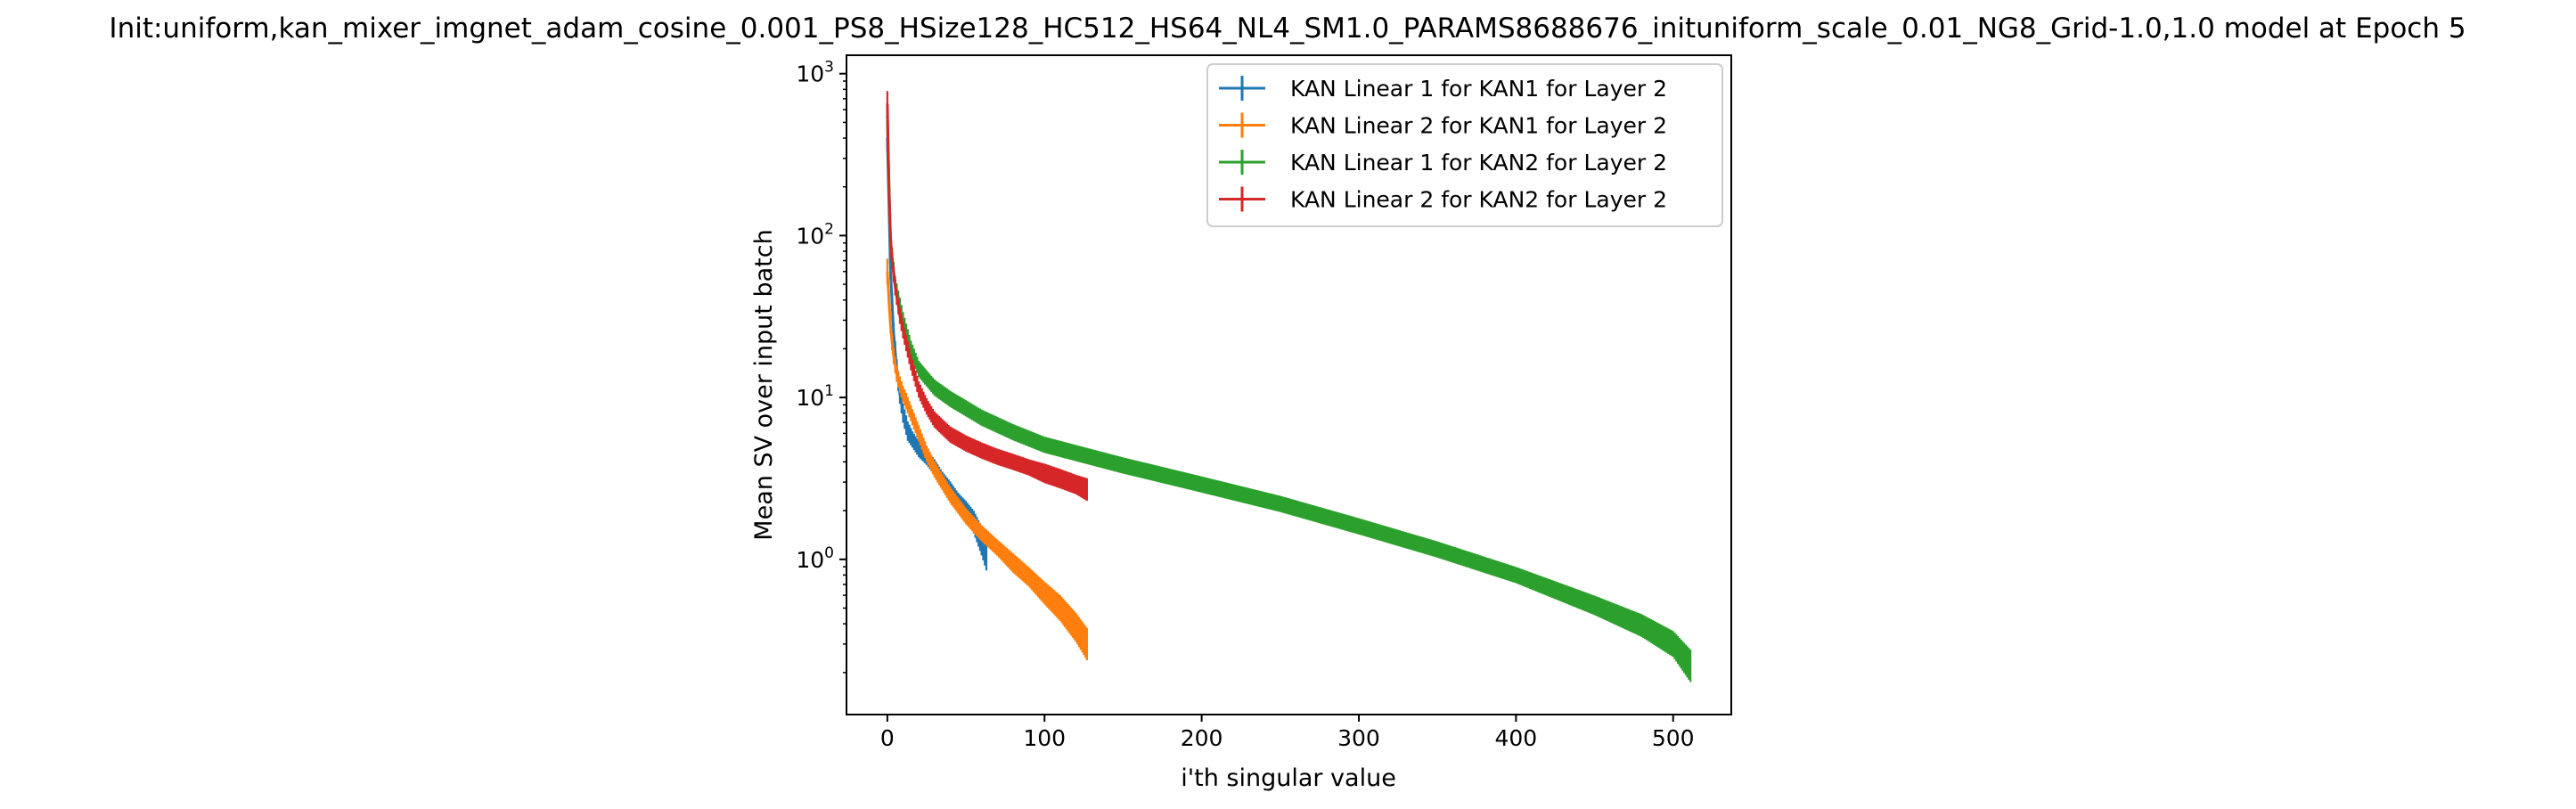  What do you see at coordinates (1287, 733) in the screenshot?
I see `x-axis-ticks: 0 100 200 300 400 500` at bounding box center [1287, 733].